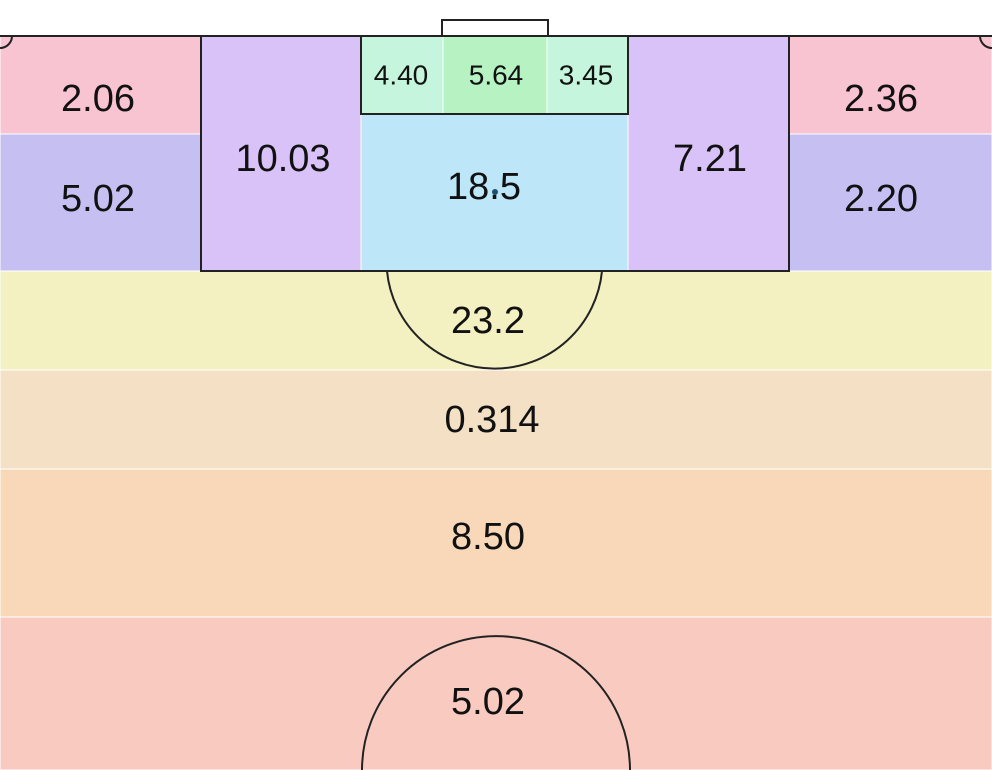 The image size is (992, 770). Describe the element at coordinates (881, 99) in the screenshot. I see `label-right-corner: 2.36` at that location.